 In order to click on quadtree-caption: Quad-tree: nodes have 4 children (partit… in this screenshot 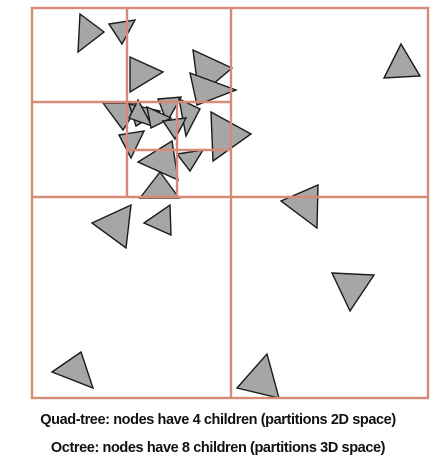, I will do `click(218, 420)`.